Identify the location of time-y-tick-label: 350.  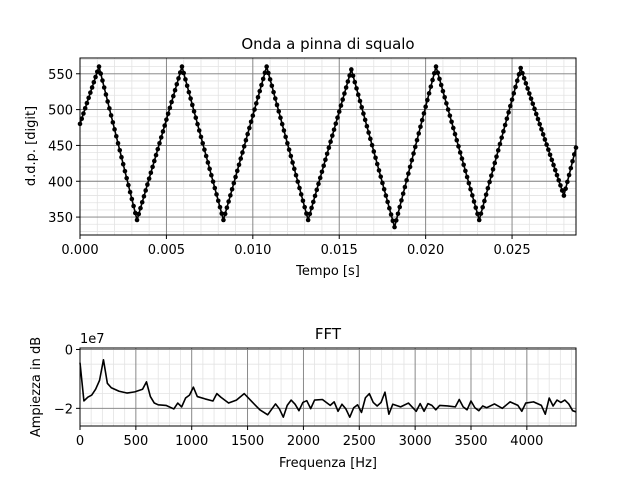
(60, 218).